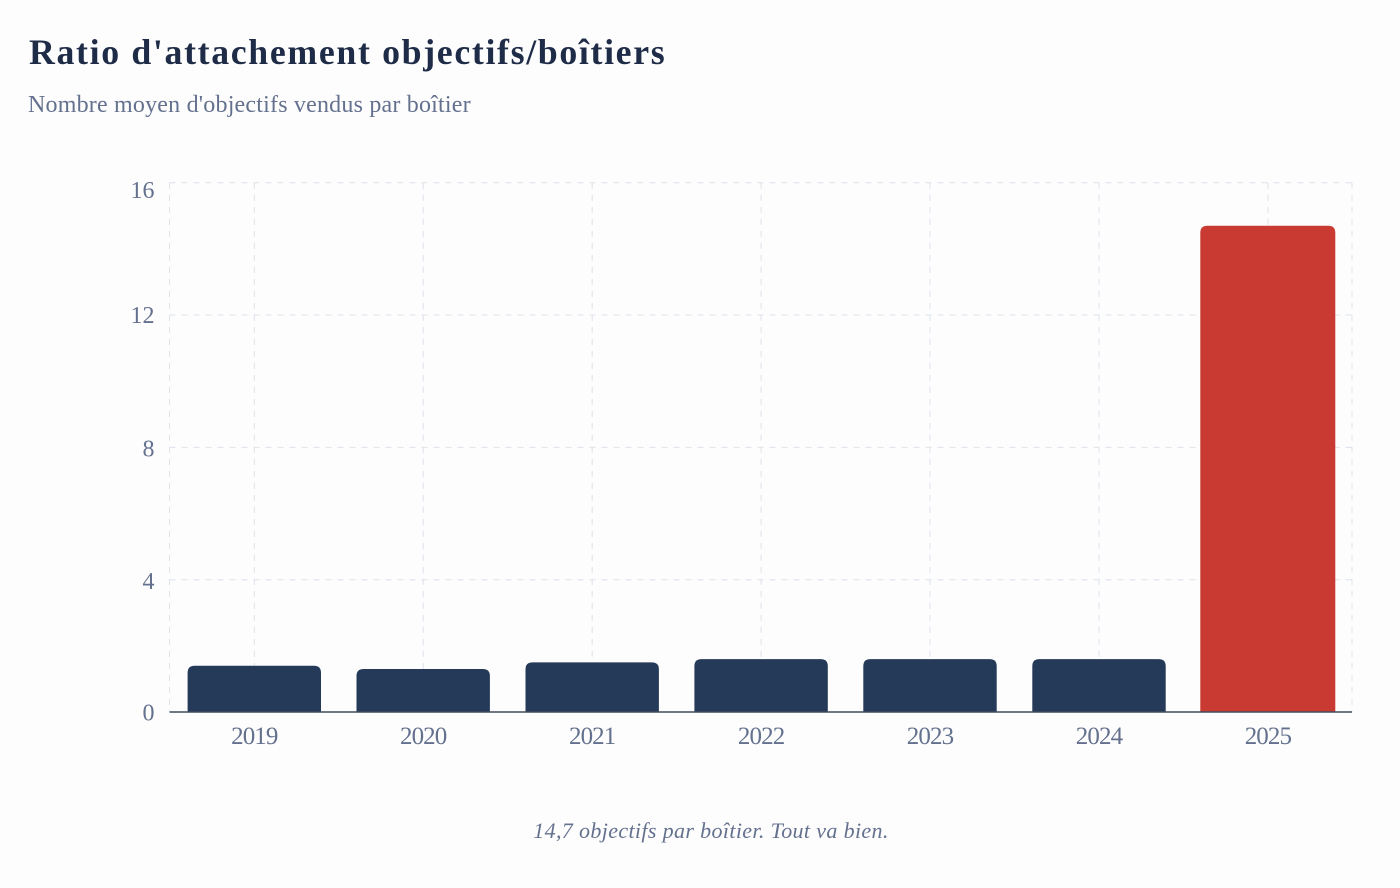  Describe the element at coordinates (423, 736) in the screenshot. I see `svg-text: 2020` at that location.